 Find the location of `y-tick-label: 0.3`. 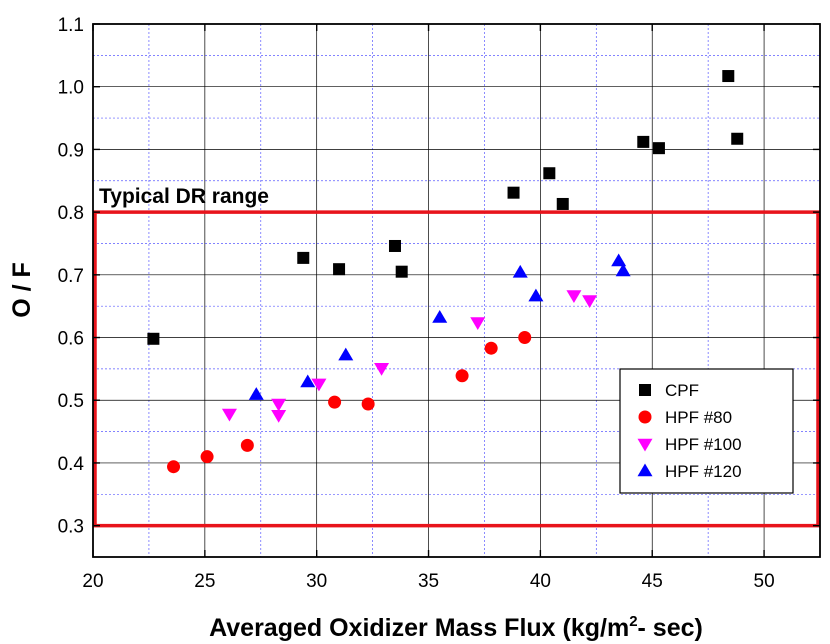

y-tick-label: 0.3 is located at coordinates (71, 527).